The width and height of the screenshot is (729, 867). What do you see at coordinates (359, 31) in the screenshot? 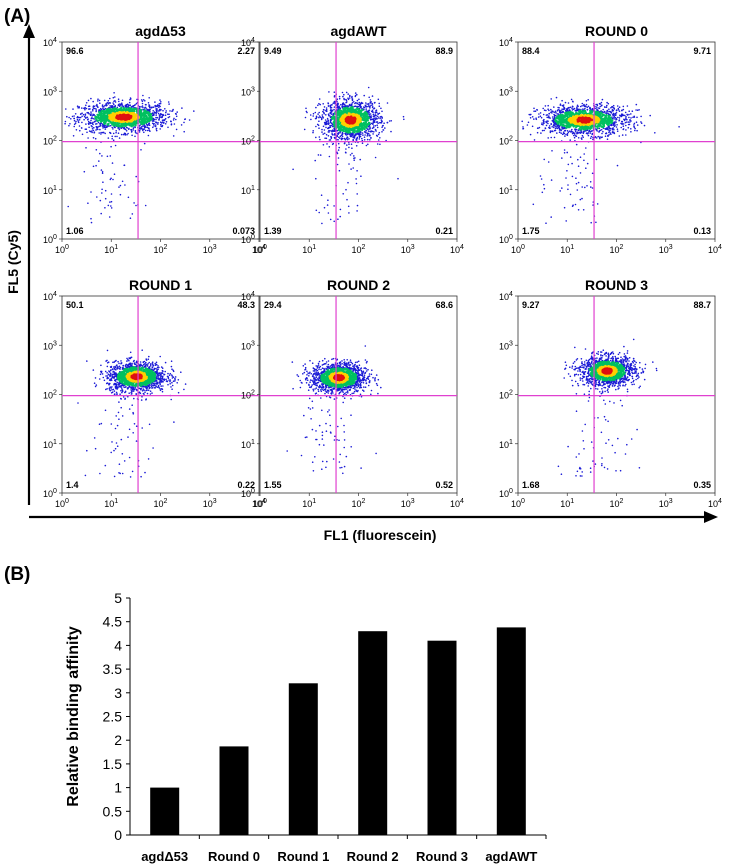
I see `plot-title: agdAWT` at bounding box center [359, 31].